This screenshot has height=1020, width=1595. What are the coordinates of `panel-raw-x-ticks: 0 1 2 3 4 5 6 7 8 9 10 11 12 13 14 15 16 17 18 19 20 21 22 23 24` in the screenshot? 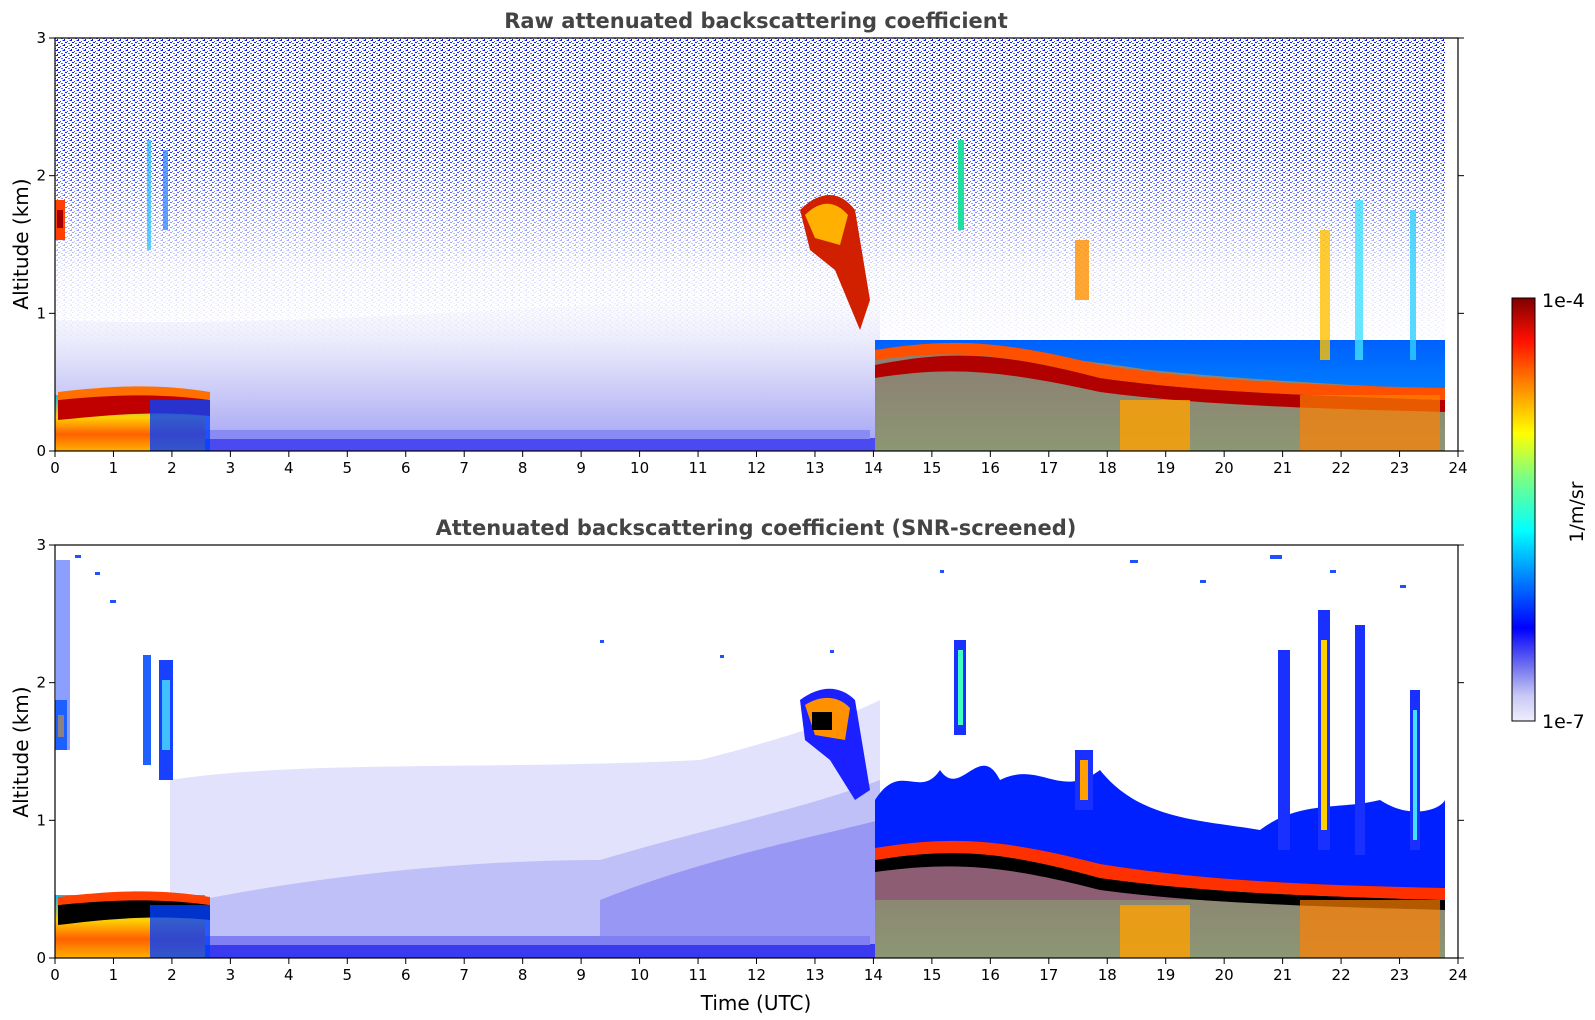 It's located at (759, 464).